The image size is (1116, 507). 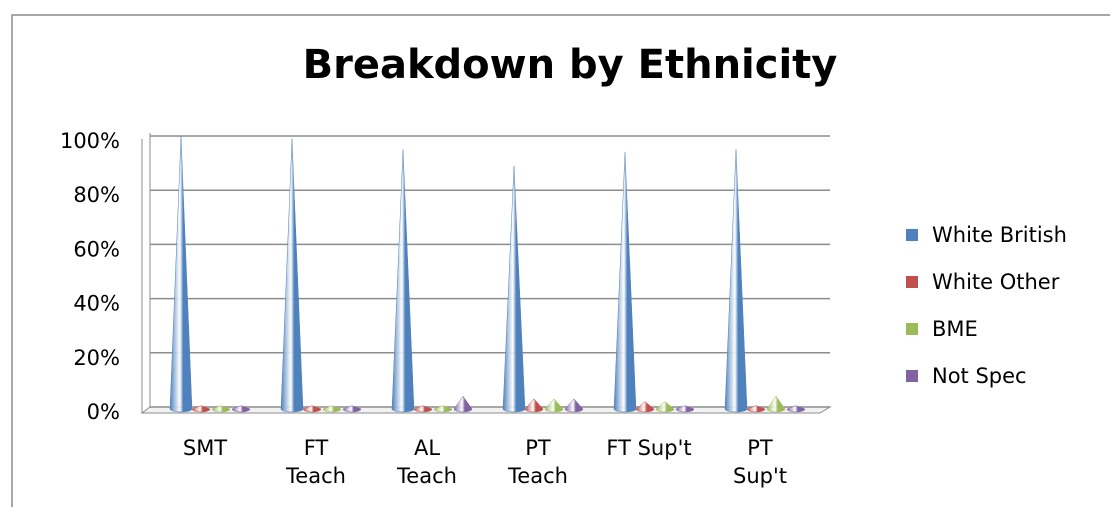 What do you see at coordinates (427, 462) in the screenshot?
I see `x-tick-label: AL Teach` at bounding box center [427, 462].